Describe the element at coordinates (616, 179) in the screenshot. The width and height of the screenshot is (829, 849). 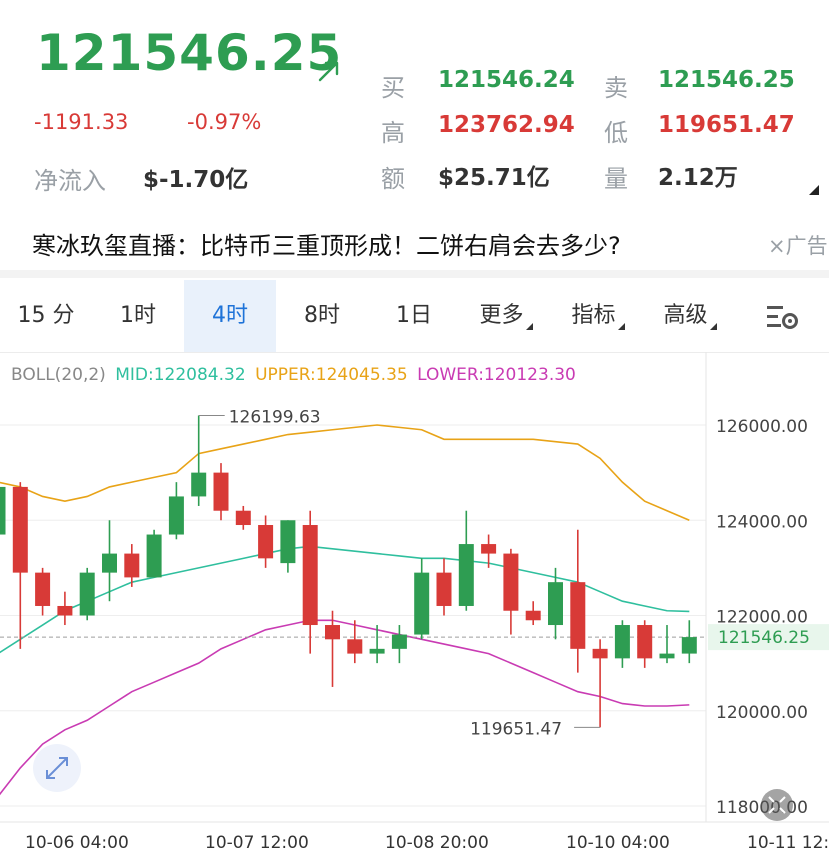
I see `volume-label: 量` at that location.